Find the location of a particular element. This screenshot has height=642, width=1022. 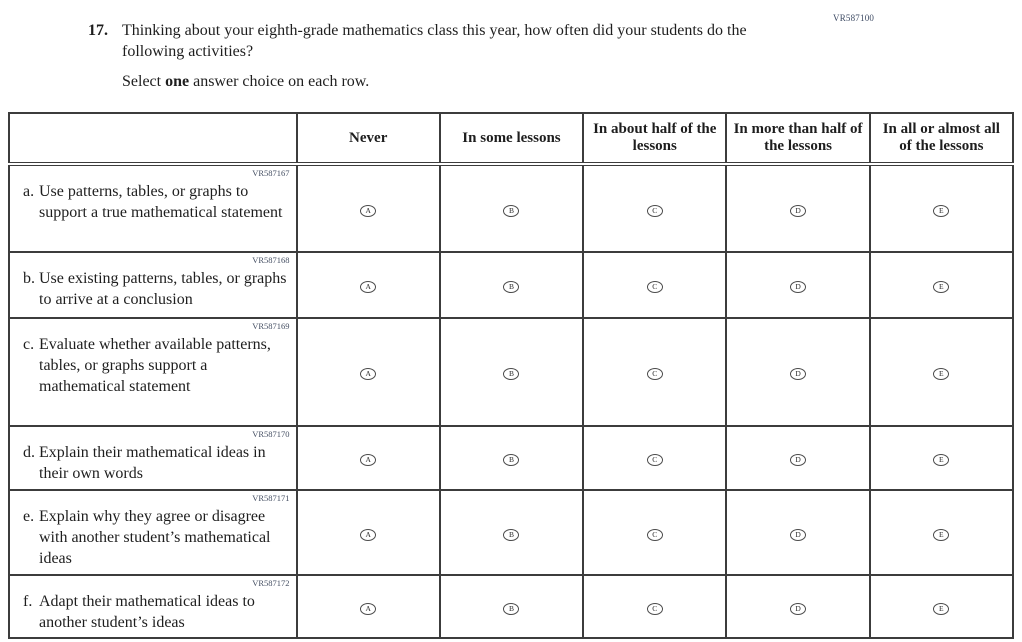

row-code: VR587168 is located at coordinates (271, 260).